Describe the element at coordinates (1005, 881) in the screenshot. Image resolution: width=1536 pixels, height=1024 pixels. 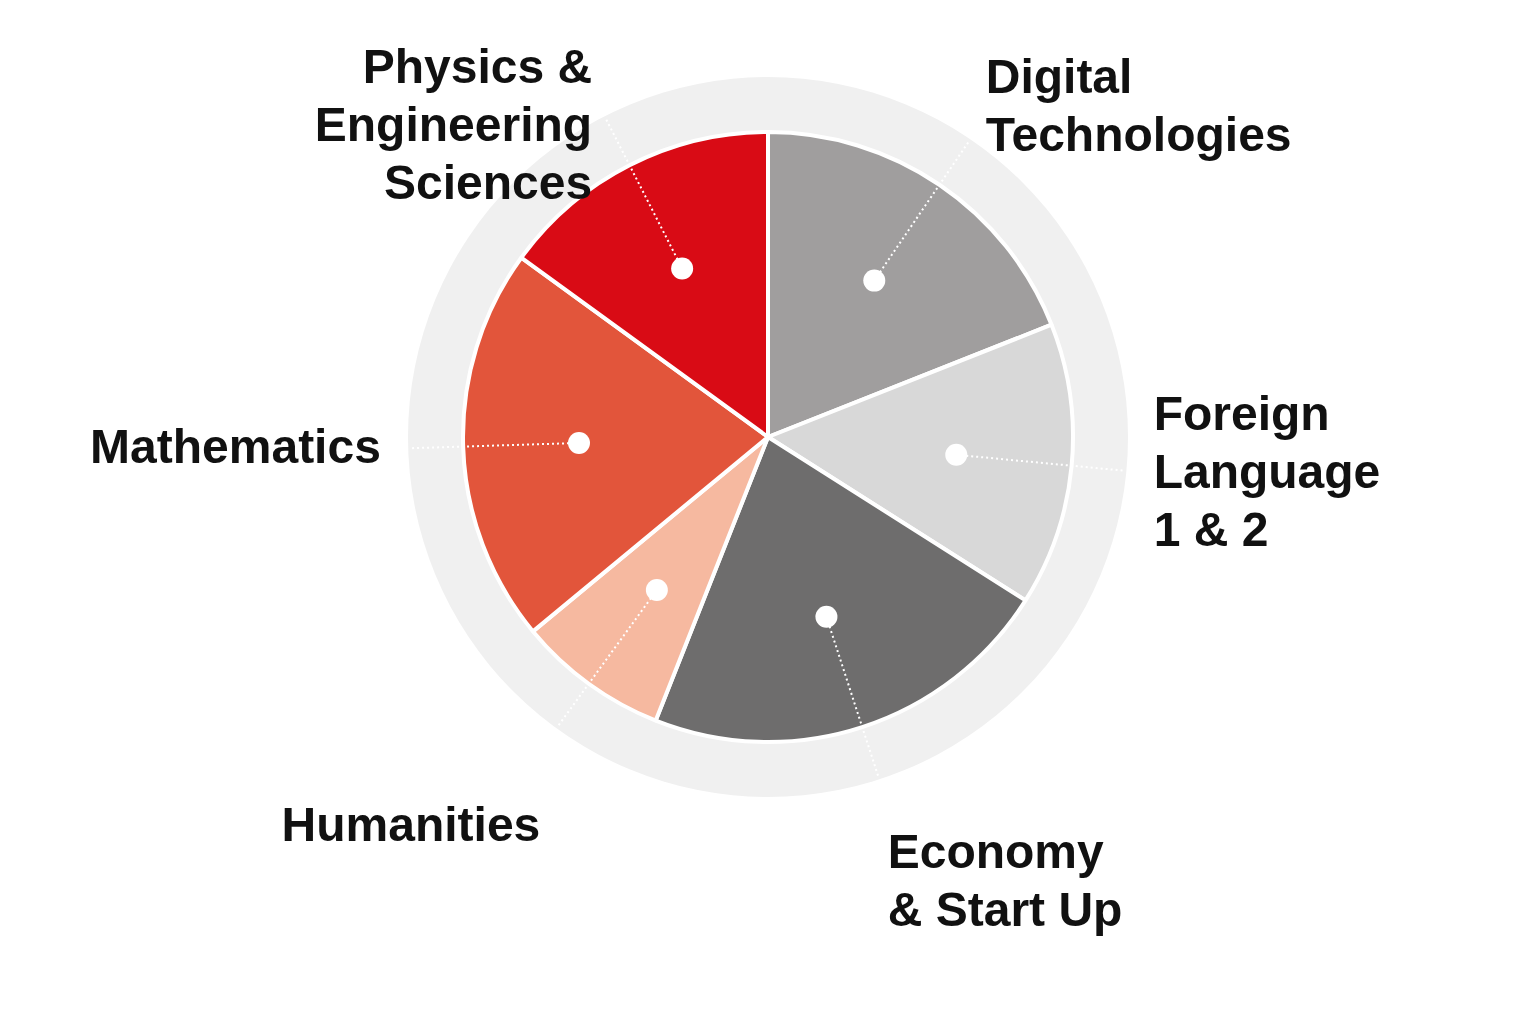
I see `slice-label: Economy & Start Up` at that location.